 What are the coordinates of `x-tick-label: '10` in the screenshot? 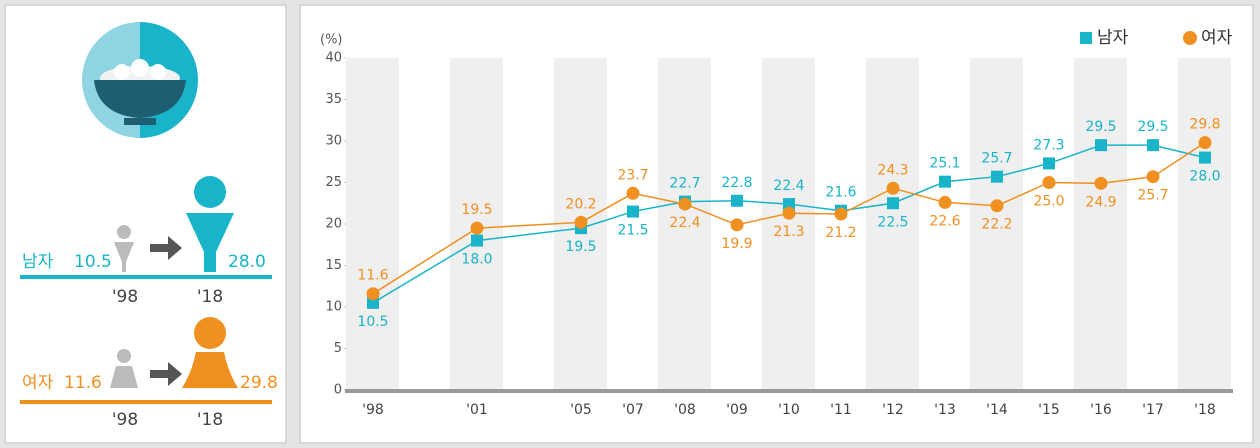 It's located at (789, 410).